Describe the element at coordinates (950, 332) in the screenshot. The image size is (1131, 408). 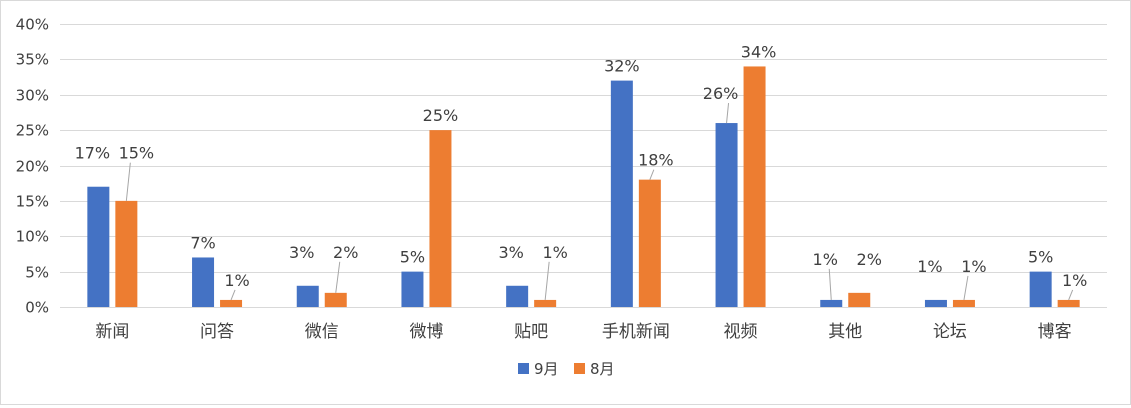
I see `x-category-label: 论坛` at that location.